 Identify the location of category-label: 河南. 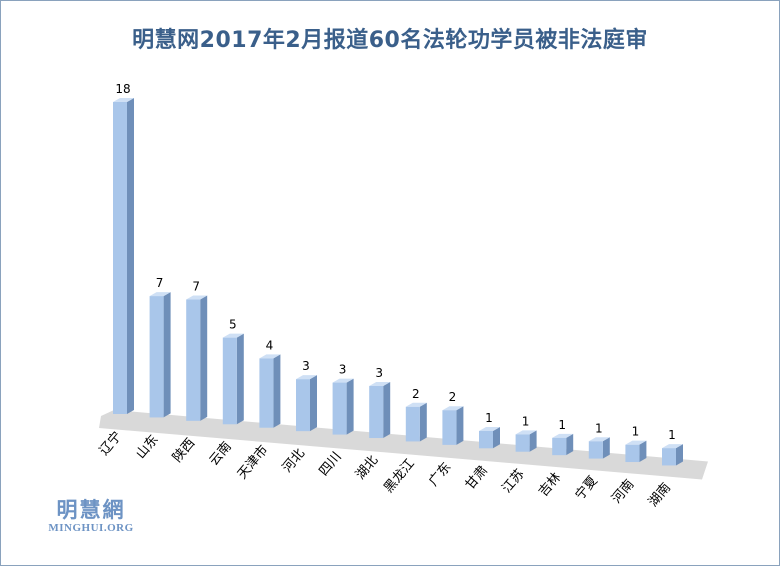
(622, 491).